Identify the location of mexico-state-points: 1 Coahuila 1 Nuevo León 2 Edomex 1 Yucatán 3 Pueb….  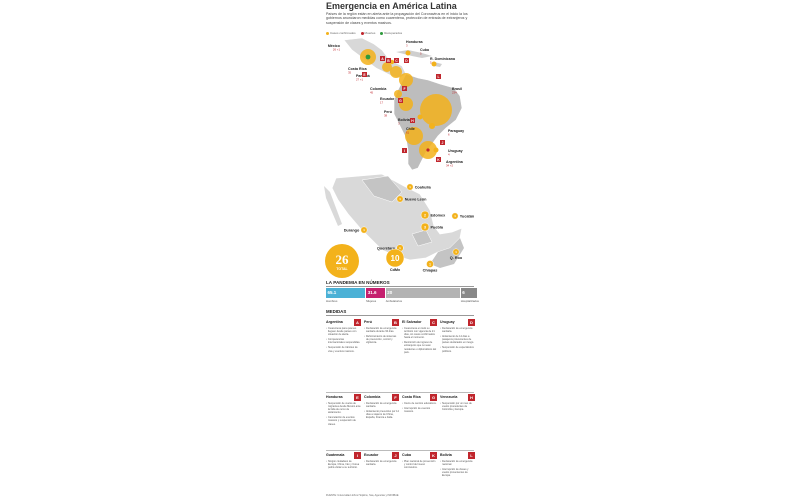
(409, 228).